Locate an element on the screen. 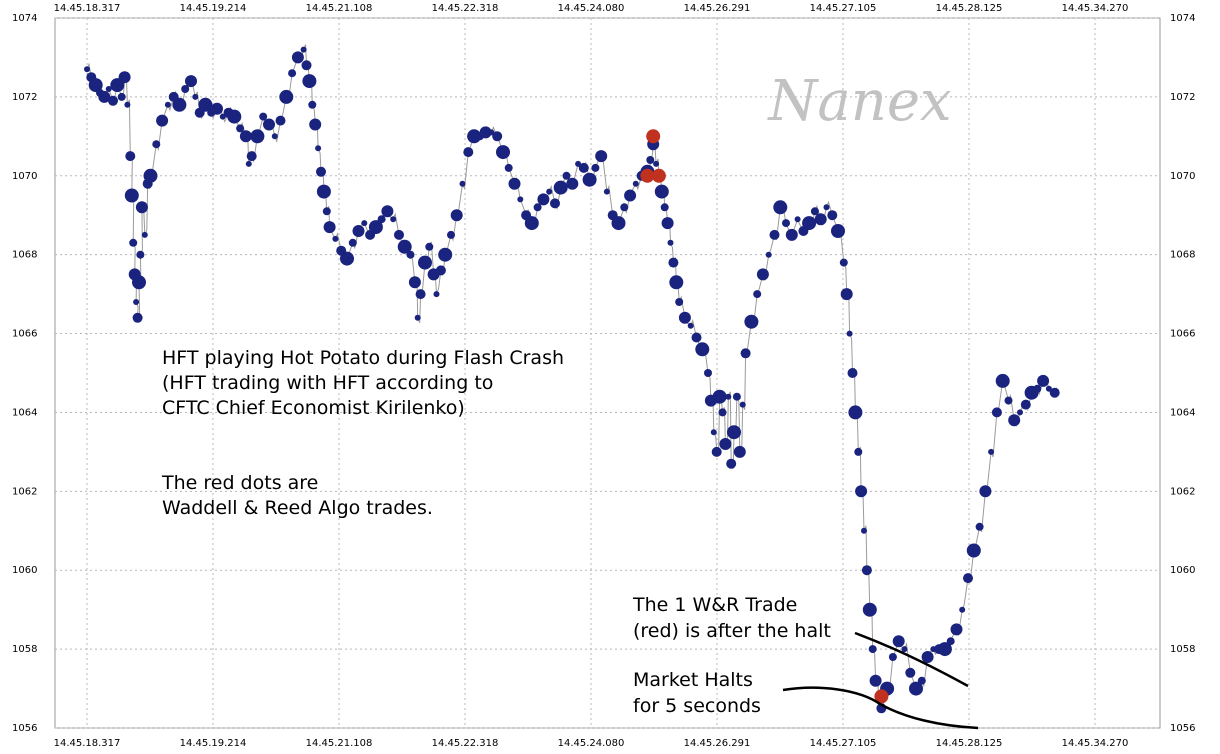 The image size is (1220, 754). annotation-market-halt: Market Halts for 5 seconds is located at coordinates (697, 693).